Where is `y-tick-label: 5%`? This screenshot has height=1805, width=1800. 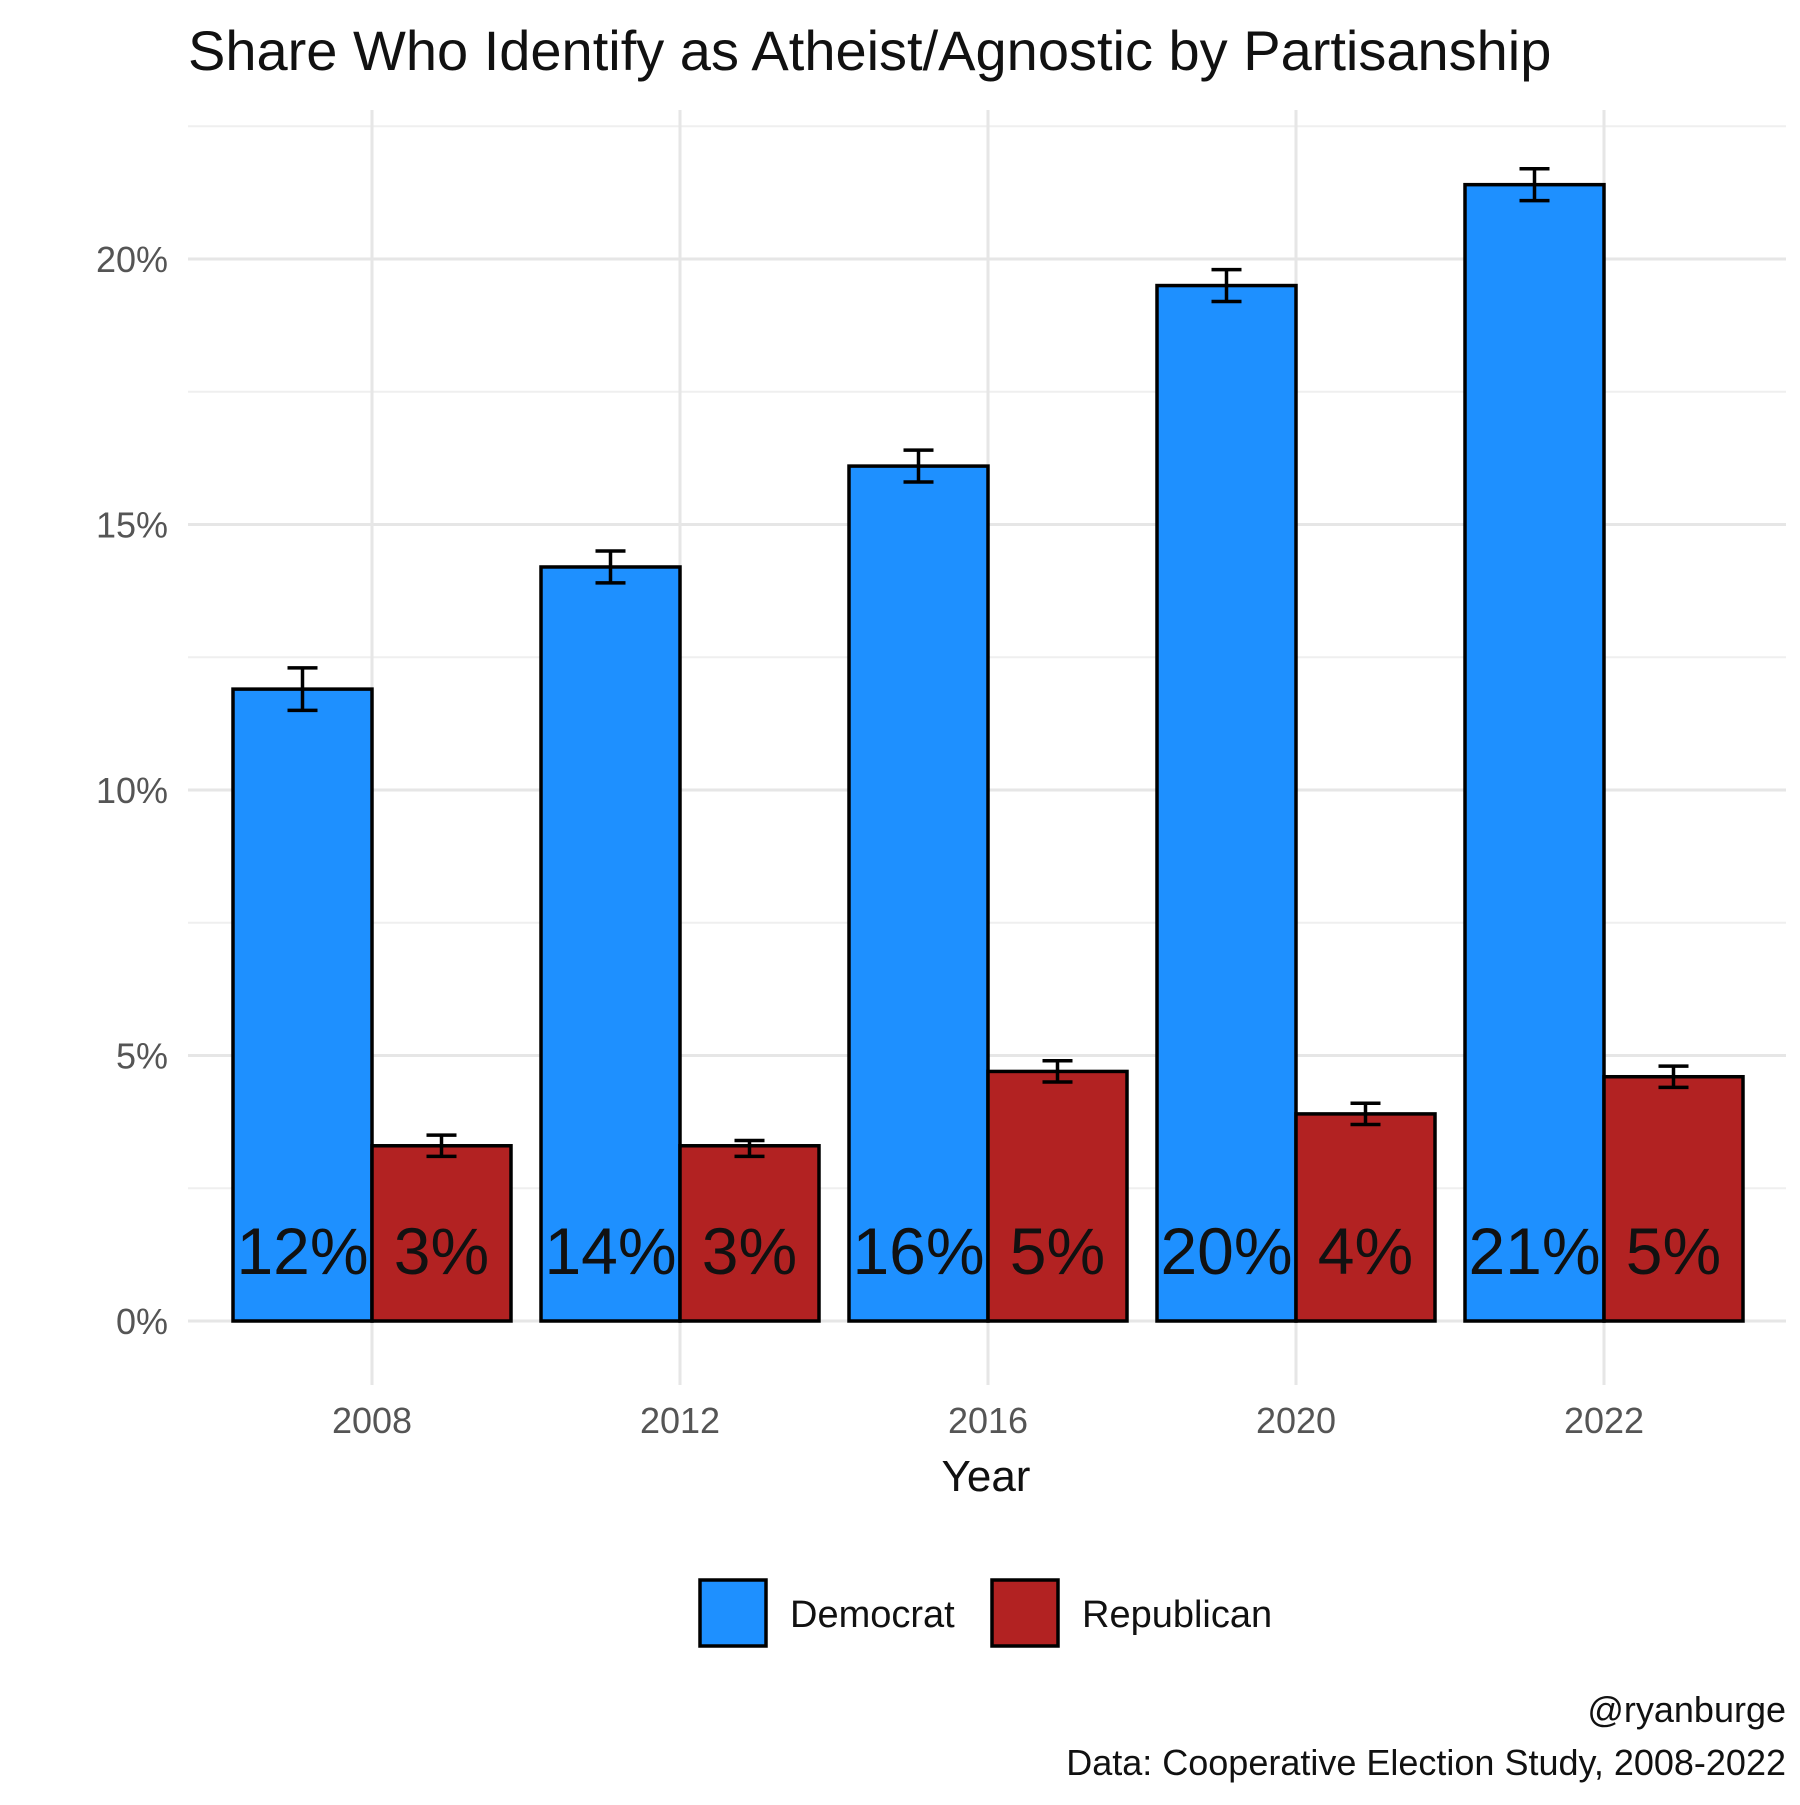 y-tick-label: 5% is located at coordinates (142, 1056).